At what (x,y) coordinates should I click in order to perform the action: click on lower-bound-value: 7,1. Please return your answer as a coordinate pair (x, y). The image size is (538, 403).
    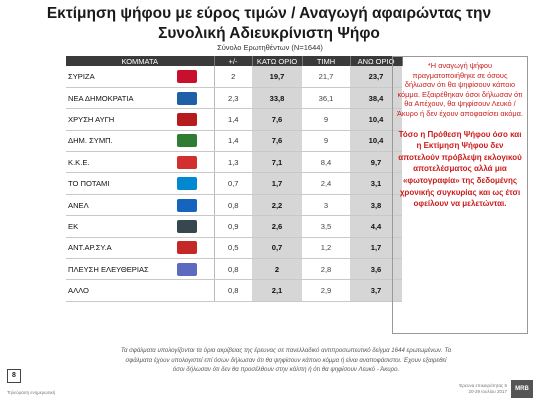
    Looking at the image, I should click on (277, 162).